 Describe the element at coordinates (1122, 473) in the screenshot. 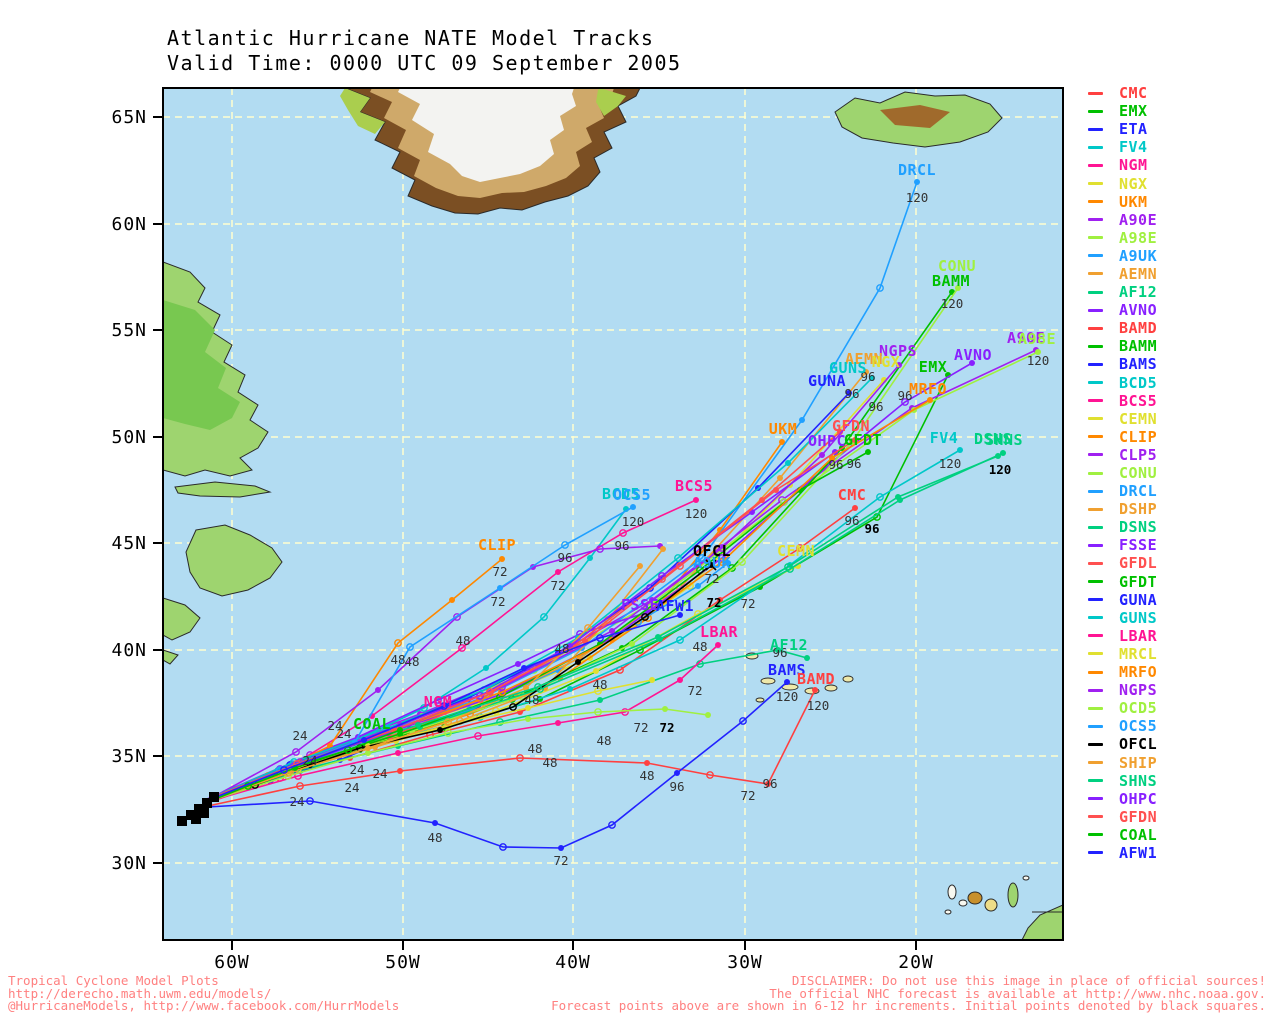

I see `legend-item-CONU: CONU` at that location.